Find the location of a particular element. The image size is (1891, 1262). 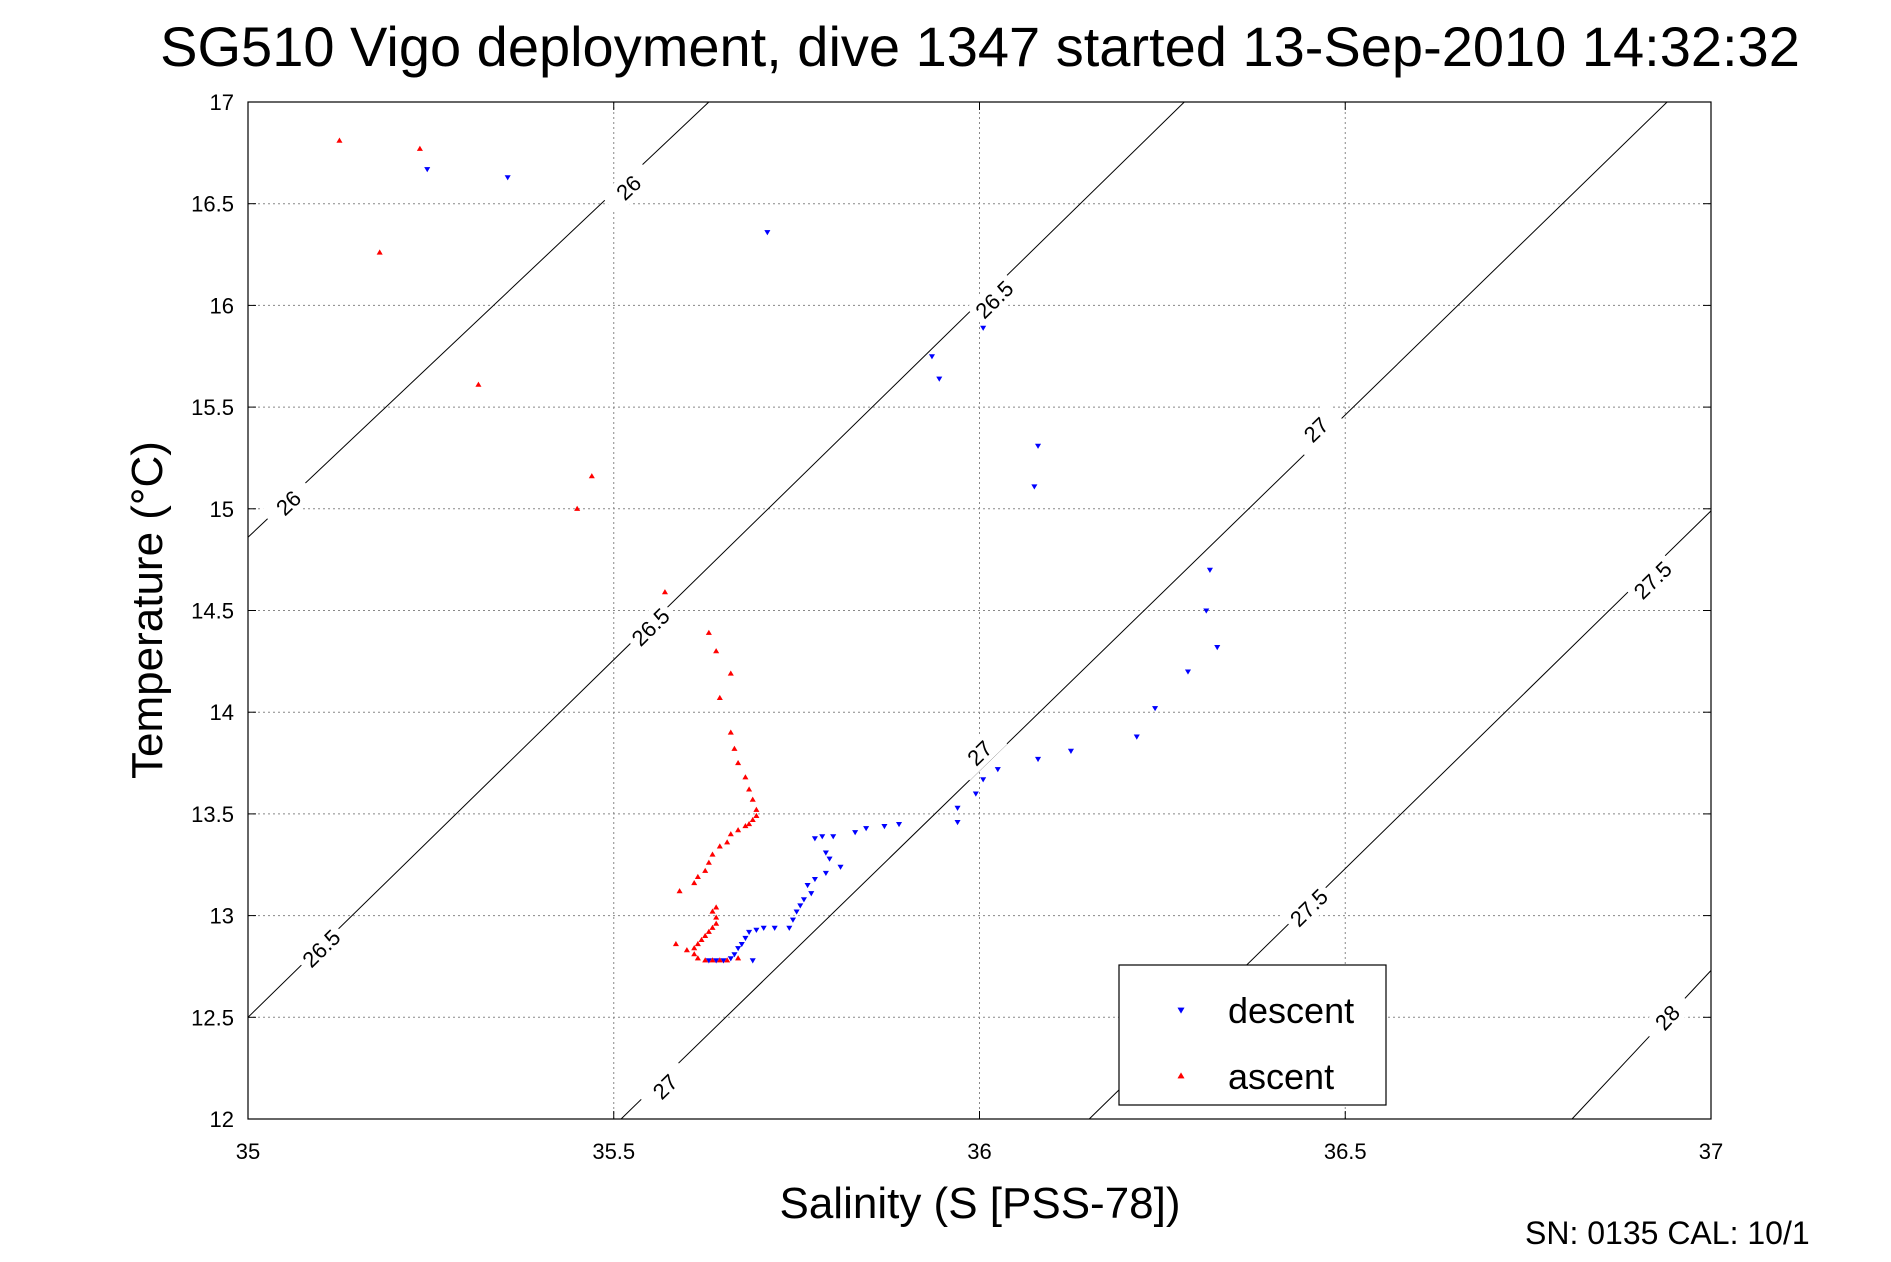

legend-label-descent: descent is located at coordinates (1291, 1010).